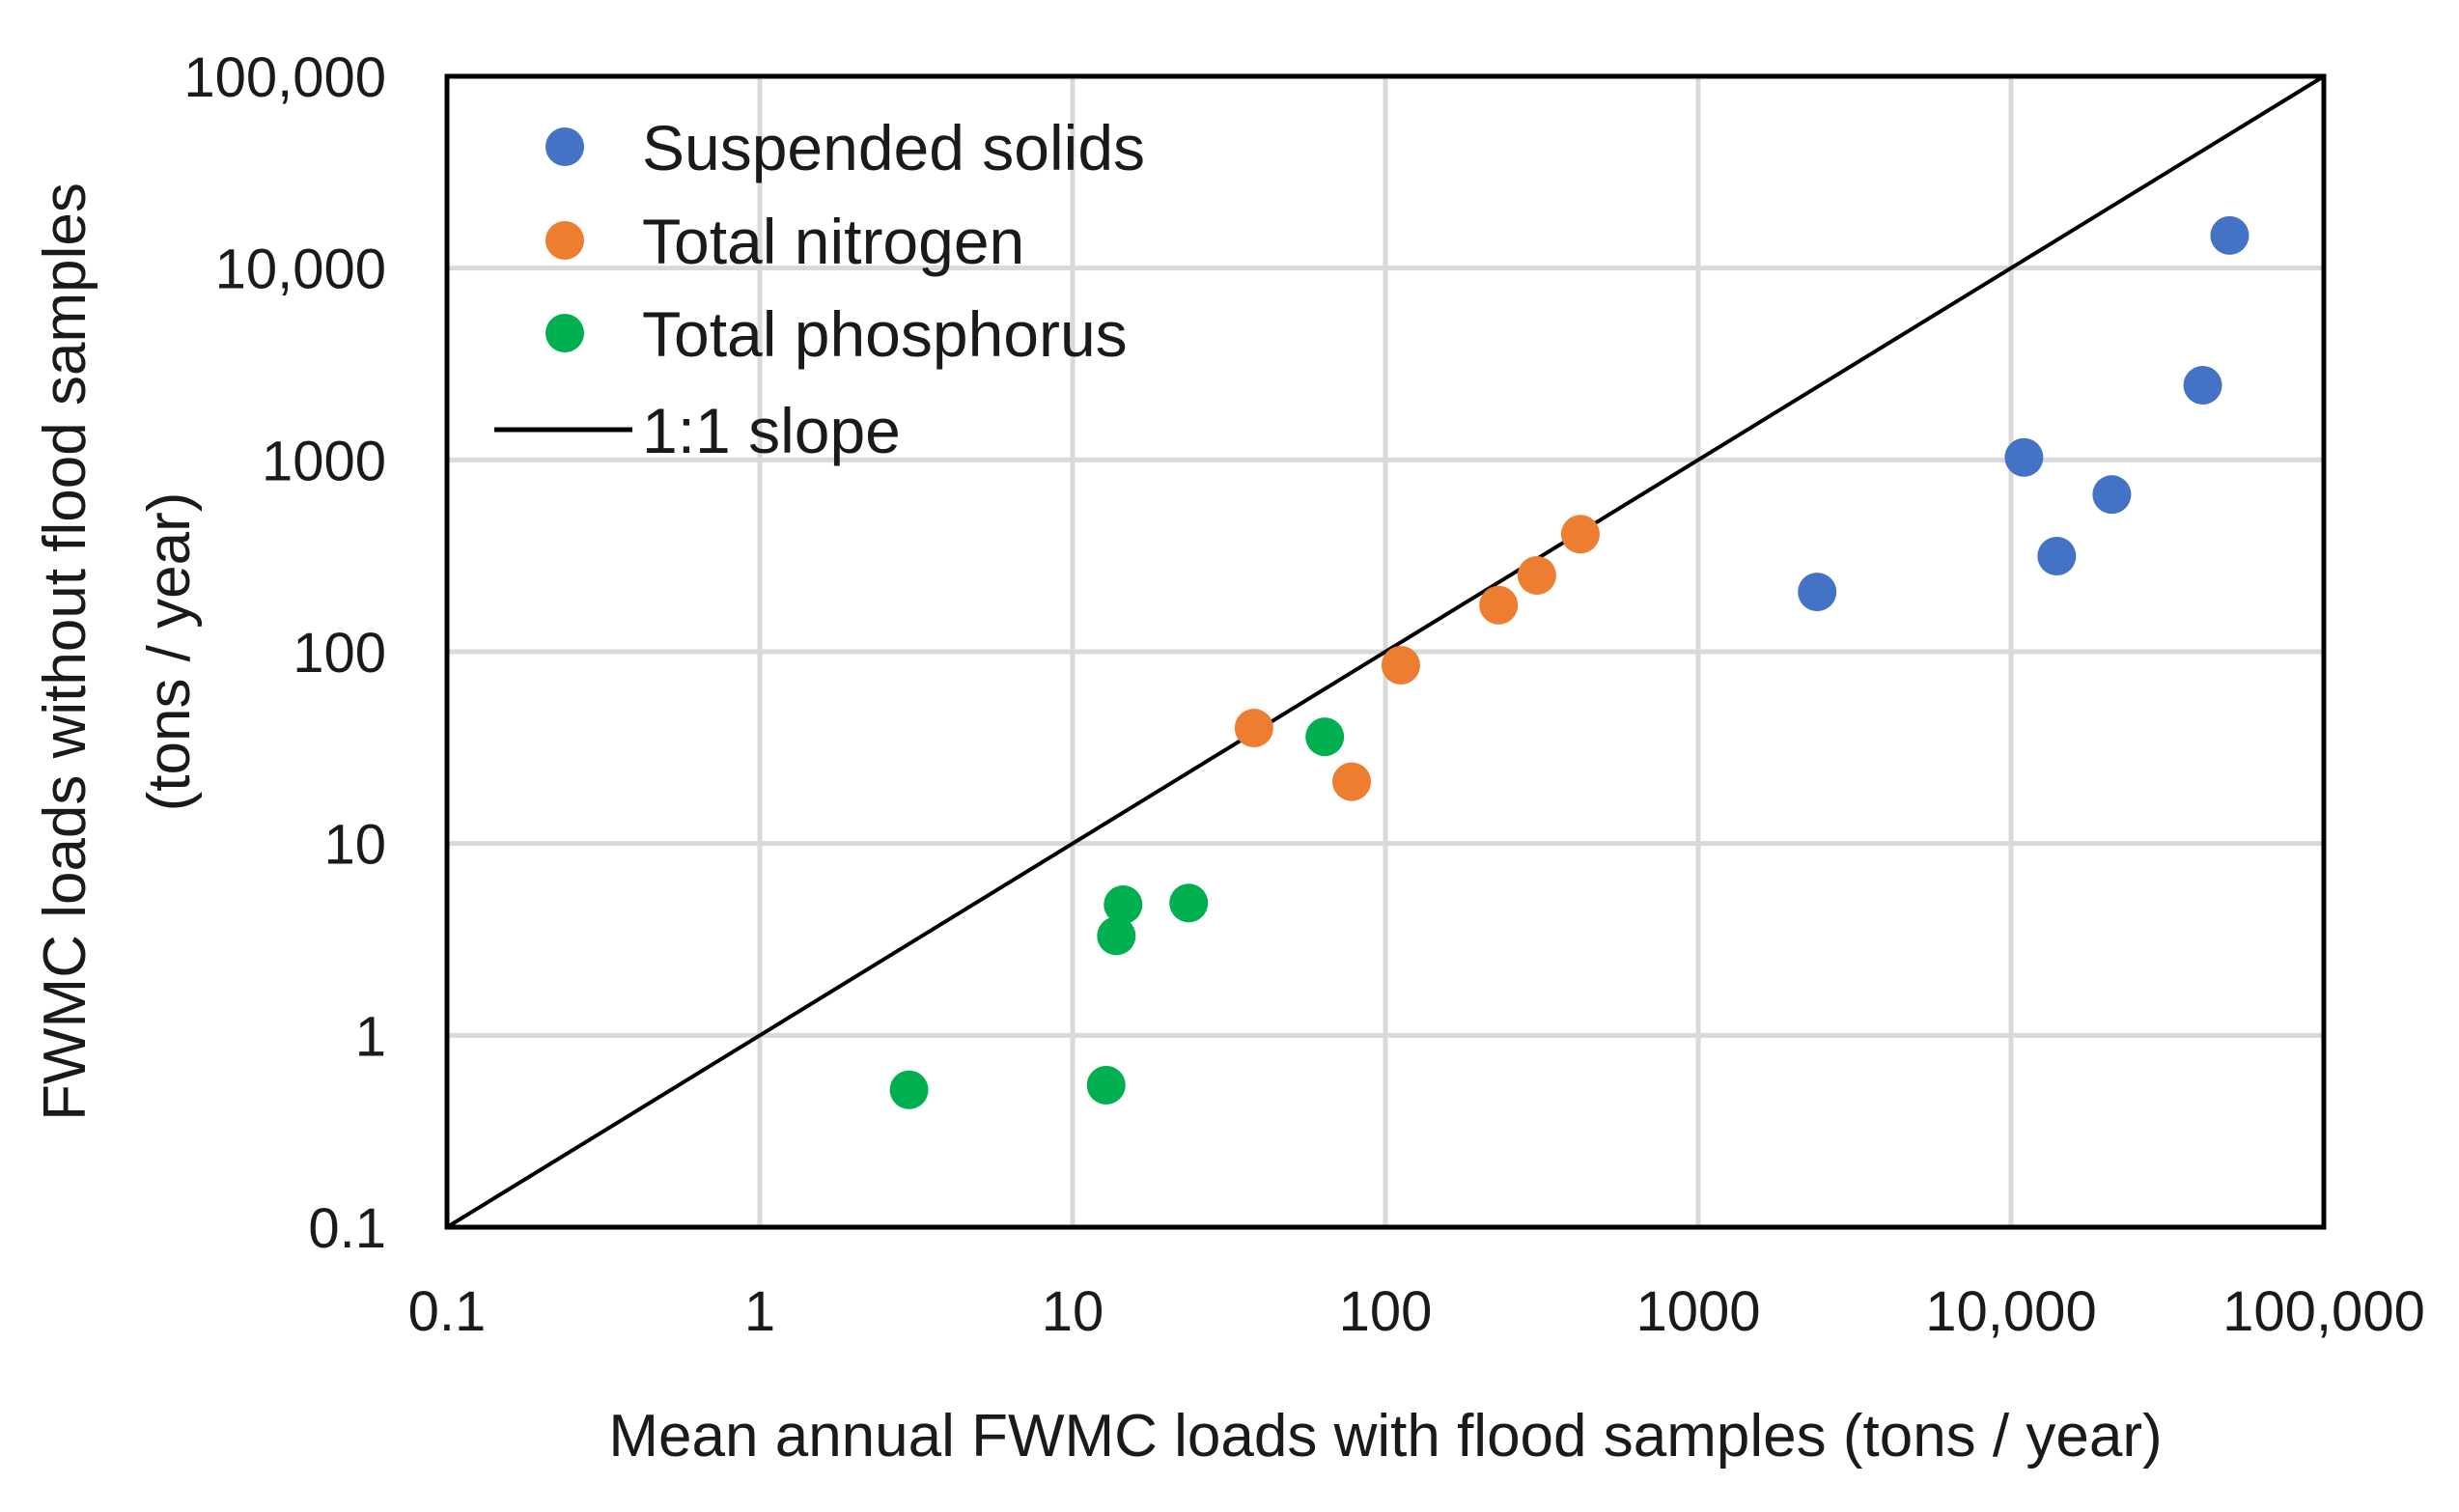 The width and height of the screenshot is (2459, 1512). What do you see at coordinates (893, 148) in the screenshot?
I see `legend-label-suspended-solids: Suspended solids` at bounding box center [893, 148].